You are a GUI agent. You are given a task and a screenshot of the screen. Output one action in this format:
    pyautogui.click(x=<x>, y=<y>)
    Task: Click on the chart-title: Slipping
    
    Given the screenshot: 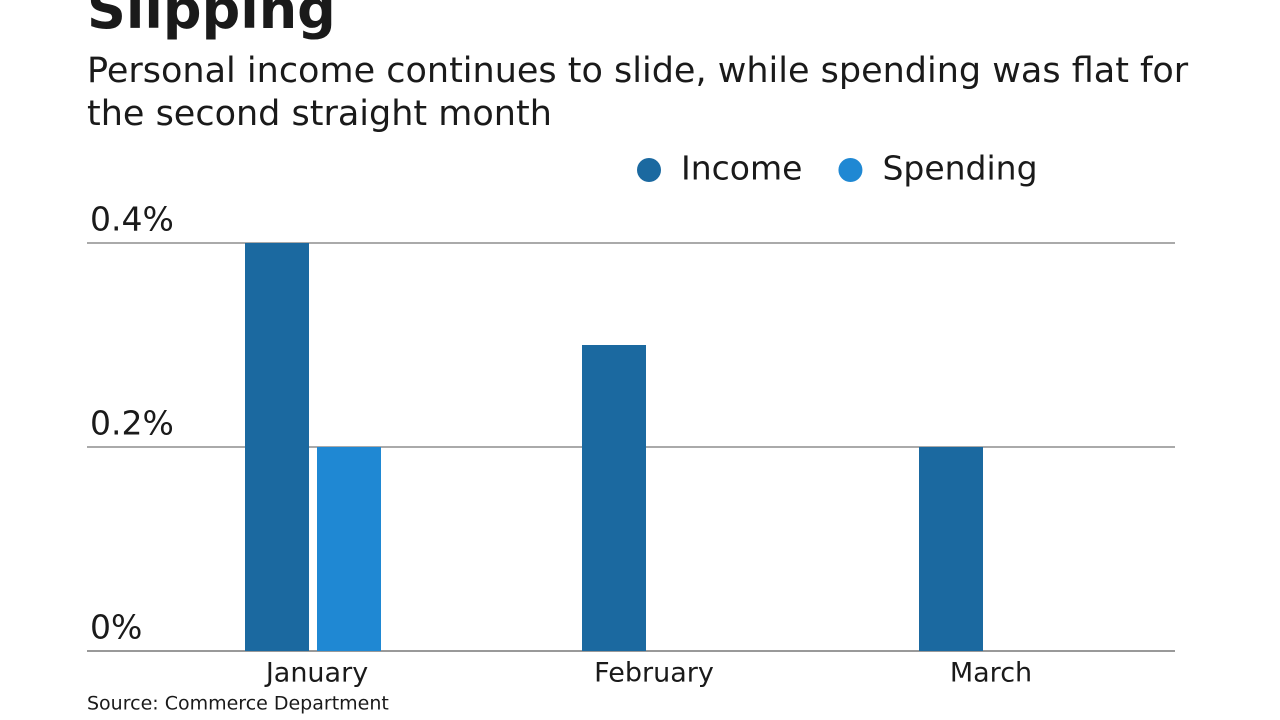 What is the action you would take?
    pyautogui.click(x=211, y=20)
    